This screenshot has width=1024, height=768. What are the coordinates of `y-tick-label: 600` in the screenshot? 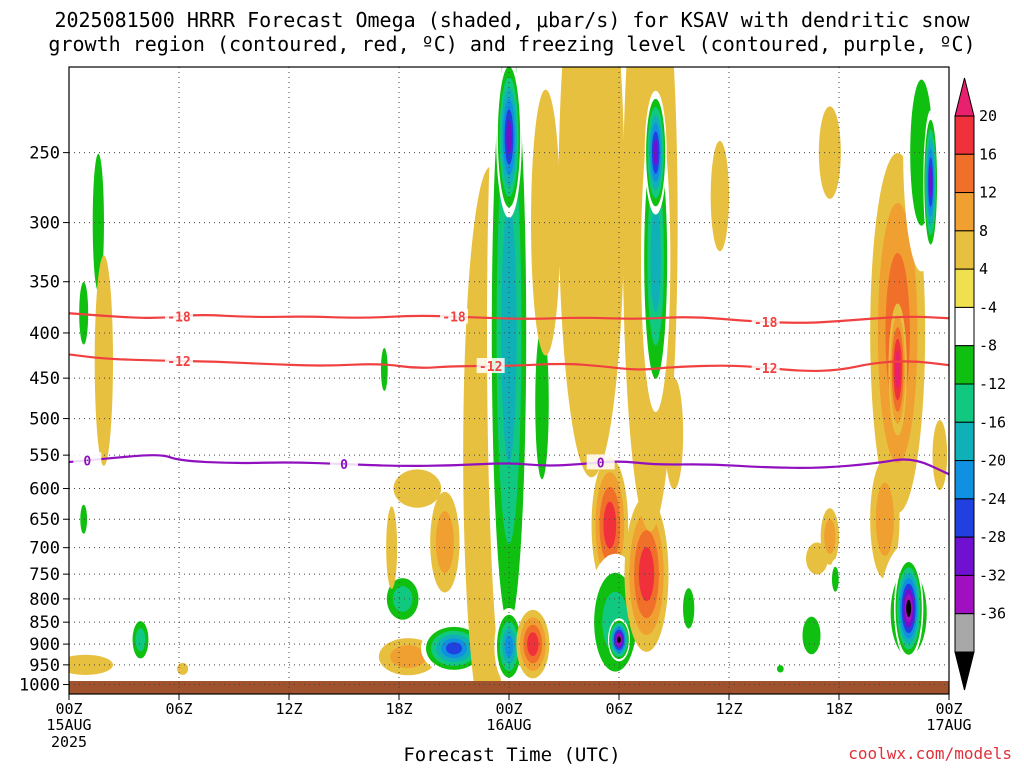 It's located at (44, 490).